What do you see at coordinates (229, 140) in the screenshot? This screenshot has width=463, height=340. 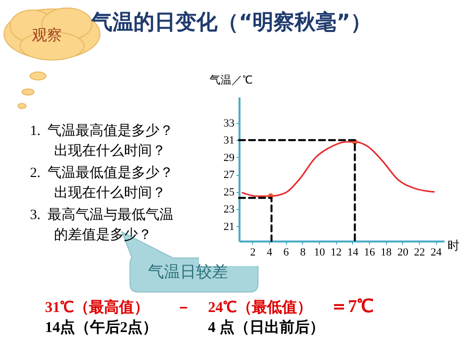 I see `y-tick-label: 31` at bounding box center [229, 140].